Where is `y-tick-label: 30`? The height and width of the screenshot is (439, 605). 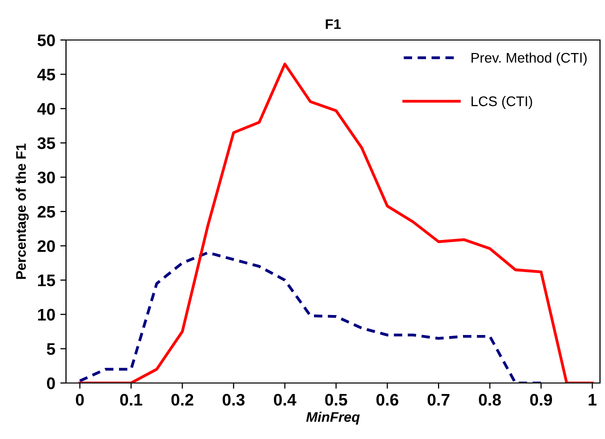
y-tick-label: 30 is located at coordinates (46, 178).